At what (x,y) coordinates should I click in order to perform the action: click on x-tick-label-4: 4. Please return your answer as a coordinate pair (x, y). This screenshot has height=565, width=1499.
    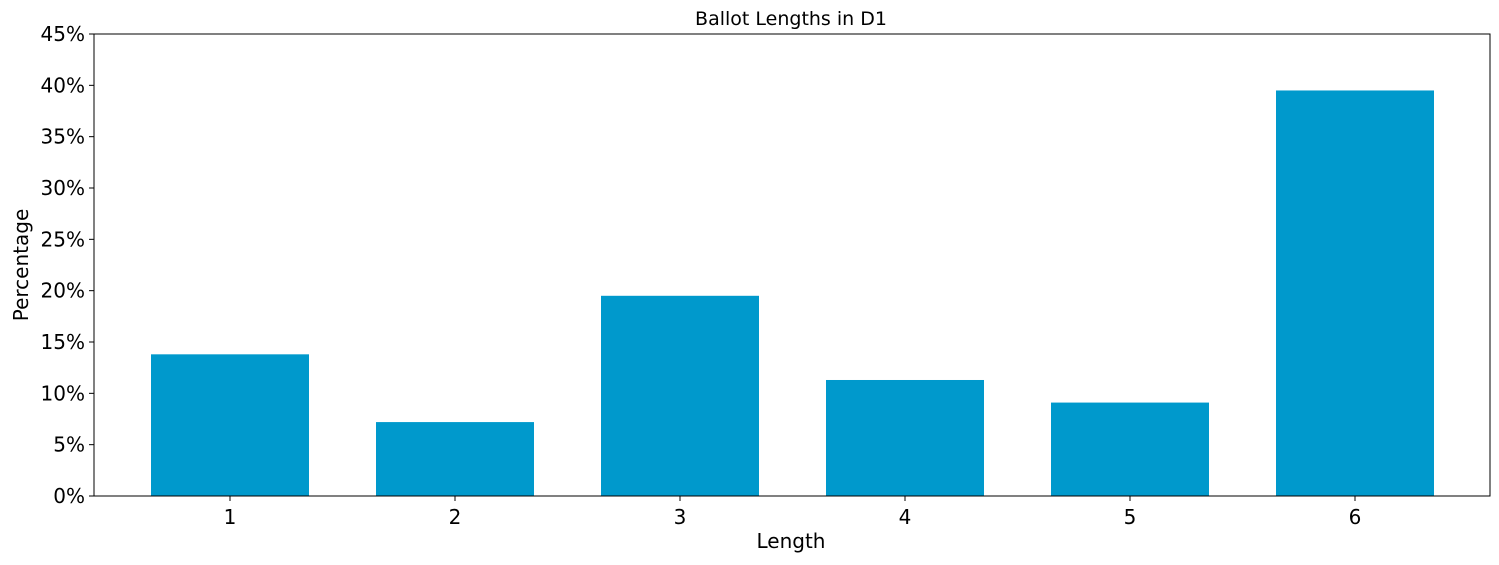
    Looking at the image, I should click on (905, 517).